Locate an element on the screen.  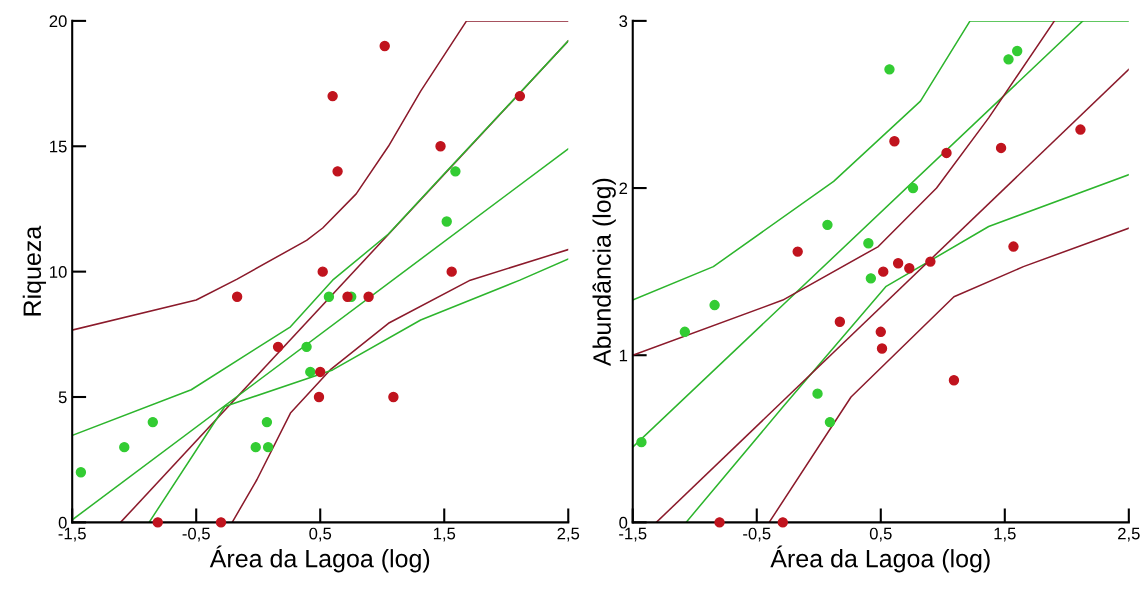
y-tick-label: 2 is located at coordinates (623, 188).